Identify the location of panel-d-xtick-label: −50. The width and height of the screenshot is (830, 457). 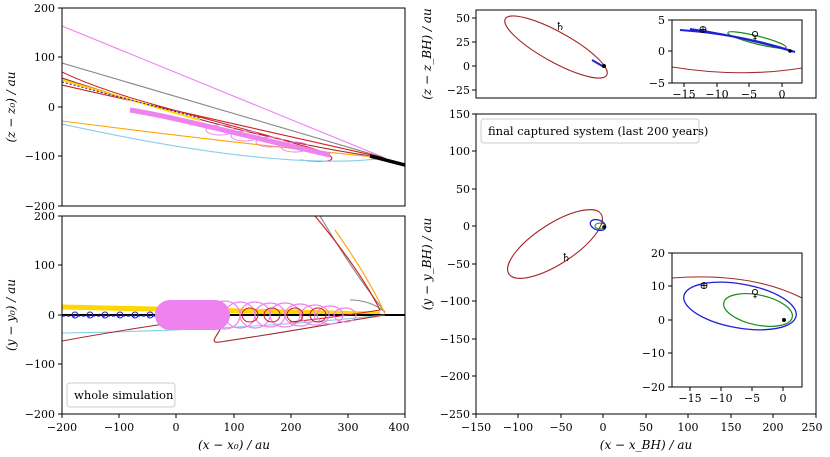
(560, 427).